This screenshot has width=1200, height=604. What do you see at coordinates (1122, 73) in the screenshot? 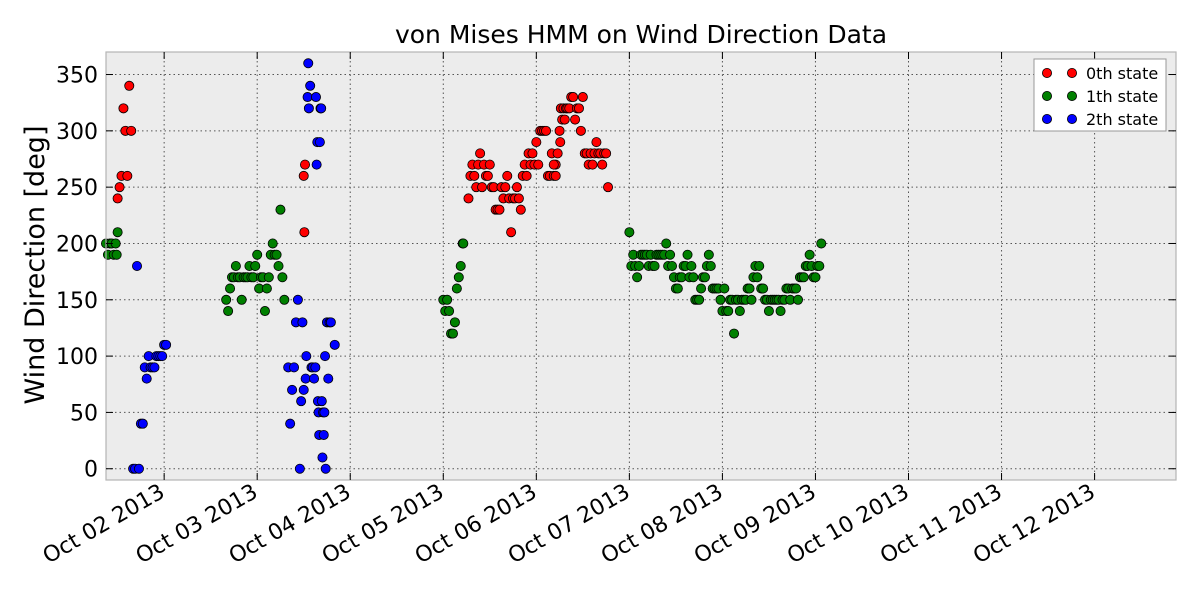
I see `legend-label: 0th state` at bounding box center [1122, 73].